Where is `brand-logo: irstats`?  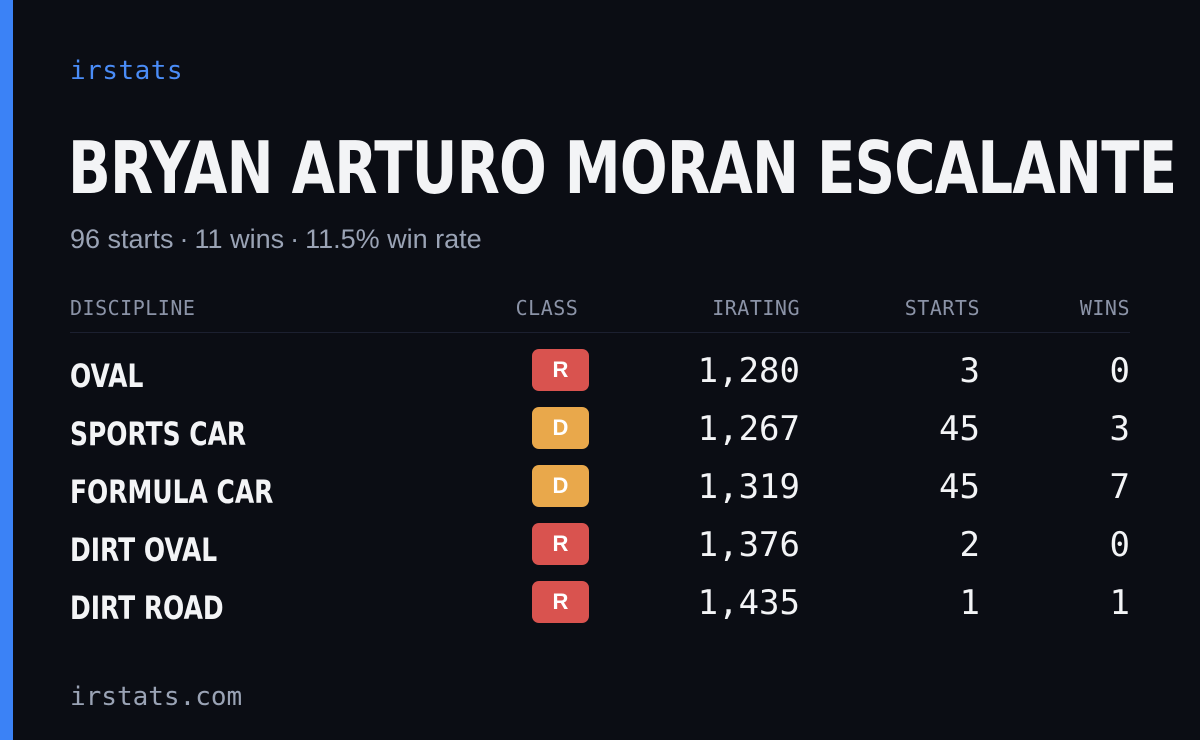
brand-logo: irstats is located at coordinates (127, 71).